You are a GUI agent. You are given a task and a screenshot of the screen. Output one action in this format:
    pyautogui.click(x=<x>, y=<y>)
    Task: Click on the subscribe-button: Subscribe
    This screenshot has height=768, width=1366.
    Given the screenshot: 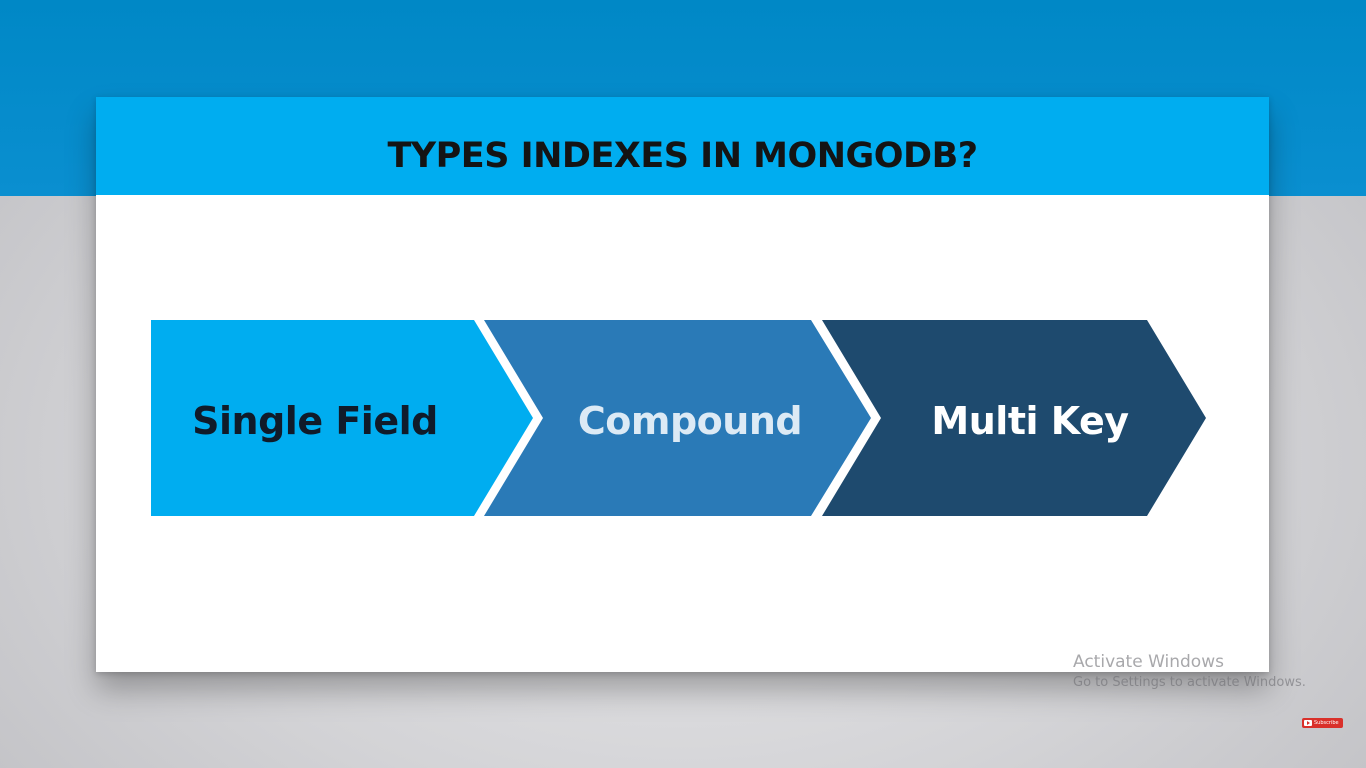 What is the action you would take?
    pyautogui.click(x=1322, y=723)
    